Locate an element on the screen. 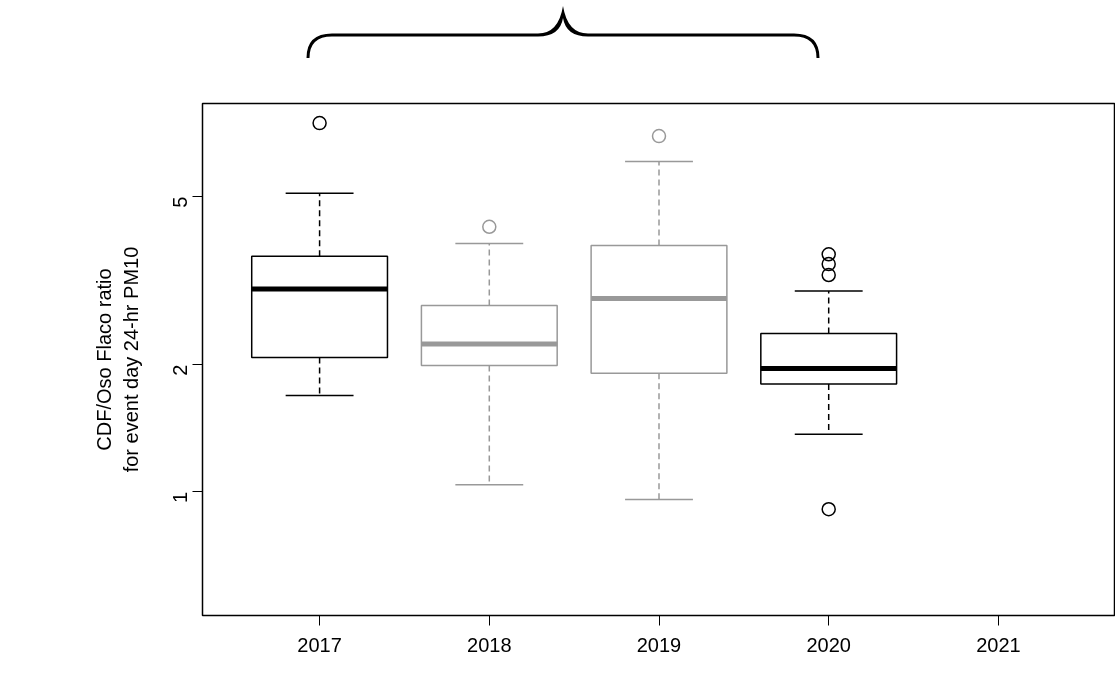 This screenshot has width=1115, height=691. x-tick-label: 2019 is located at coordinates (659, 644).